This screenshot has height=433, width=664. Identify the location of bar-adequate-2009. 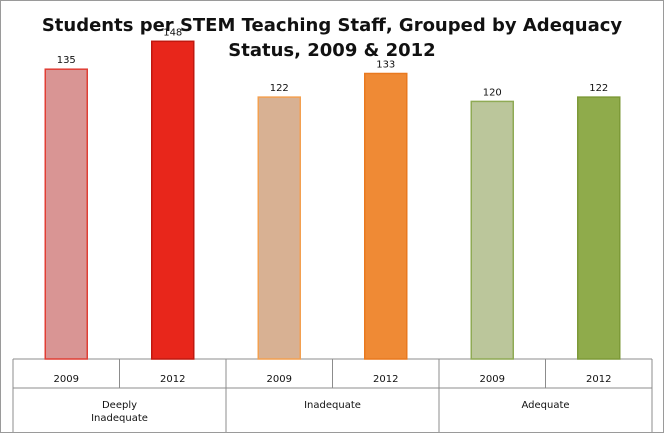
(492, 230).